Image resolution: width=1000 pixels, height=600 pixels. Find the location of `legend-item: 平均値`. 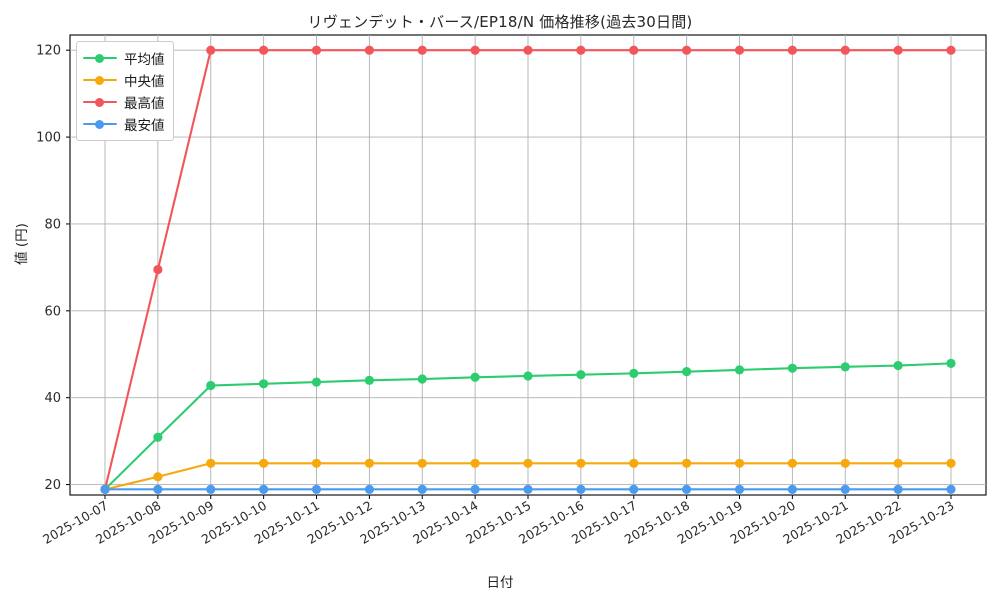

legend-item: 平均値 is located at coordinates (124, 58).